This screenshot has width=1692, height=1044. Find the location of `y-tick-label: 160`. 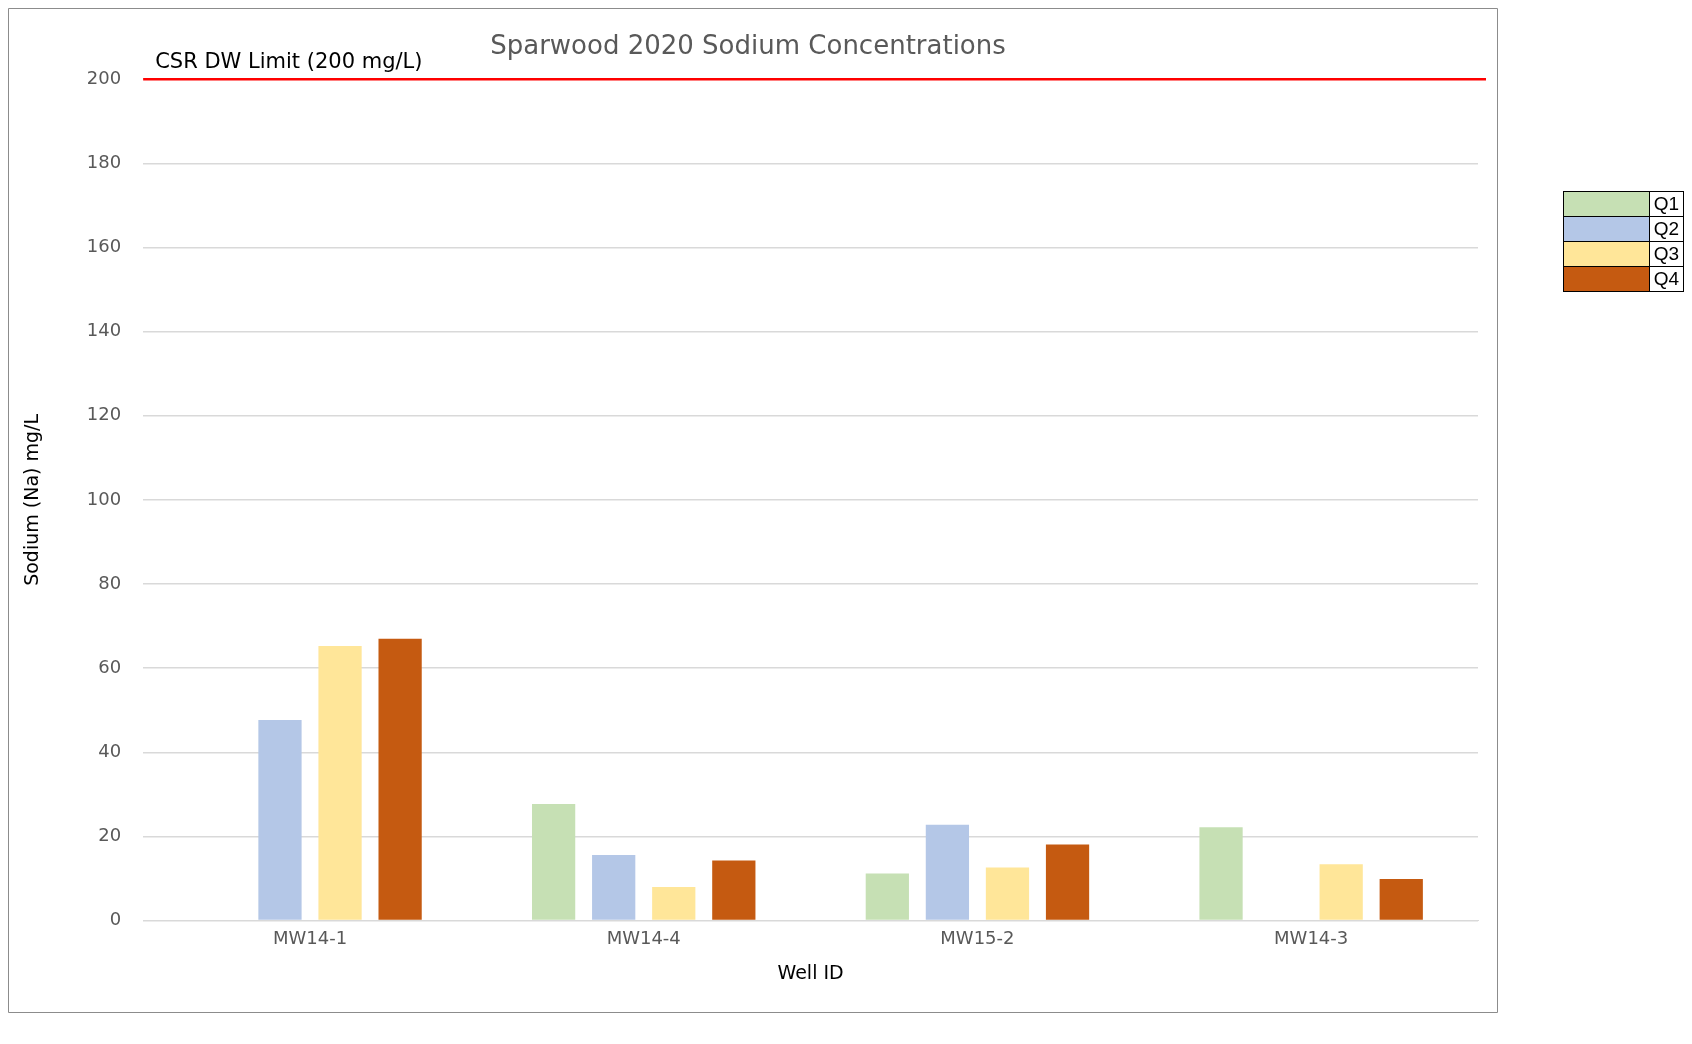

y-tick-label: 160 is located at coordinates (104, 246).